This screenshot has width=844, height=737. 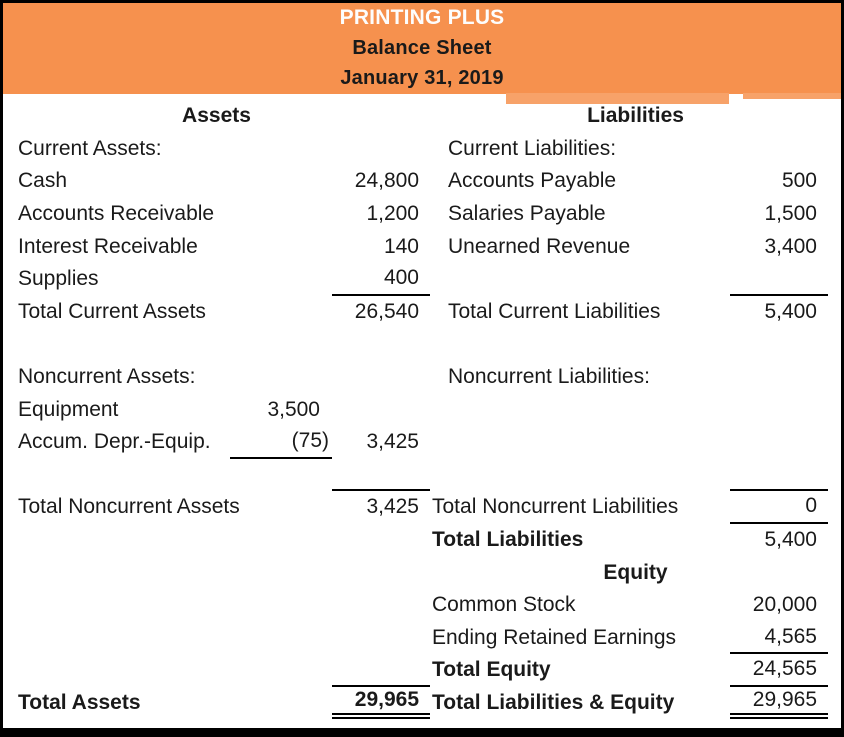 What do you see at coordinates (635, 670) in the screenshot?
I see `row-total-equity: Total Equity 24,565` at bounding box center [635, 670].